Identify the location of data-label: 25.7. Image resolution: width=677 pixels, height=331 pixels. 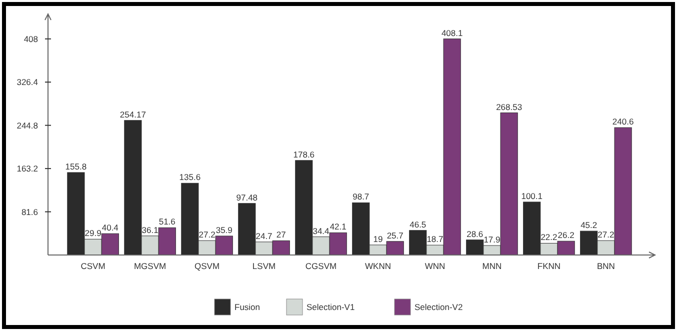
(395, 235).